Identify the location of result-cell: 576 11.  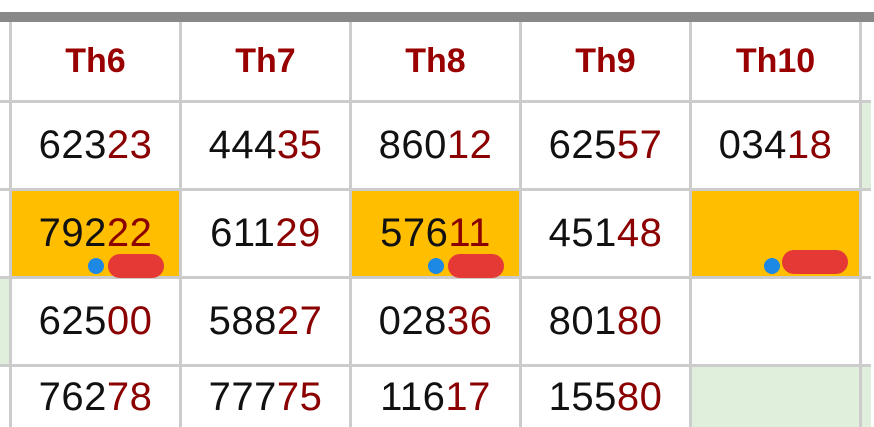
(435, 234).